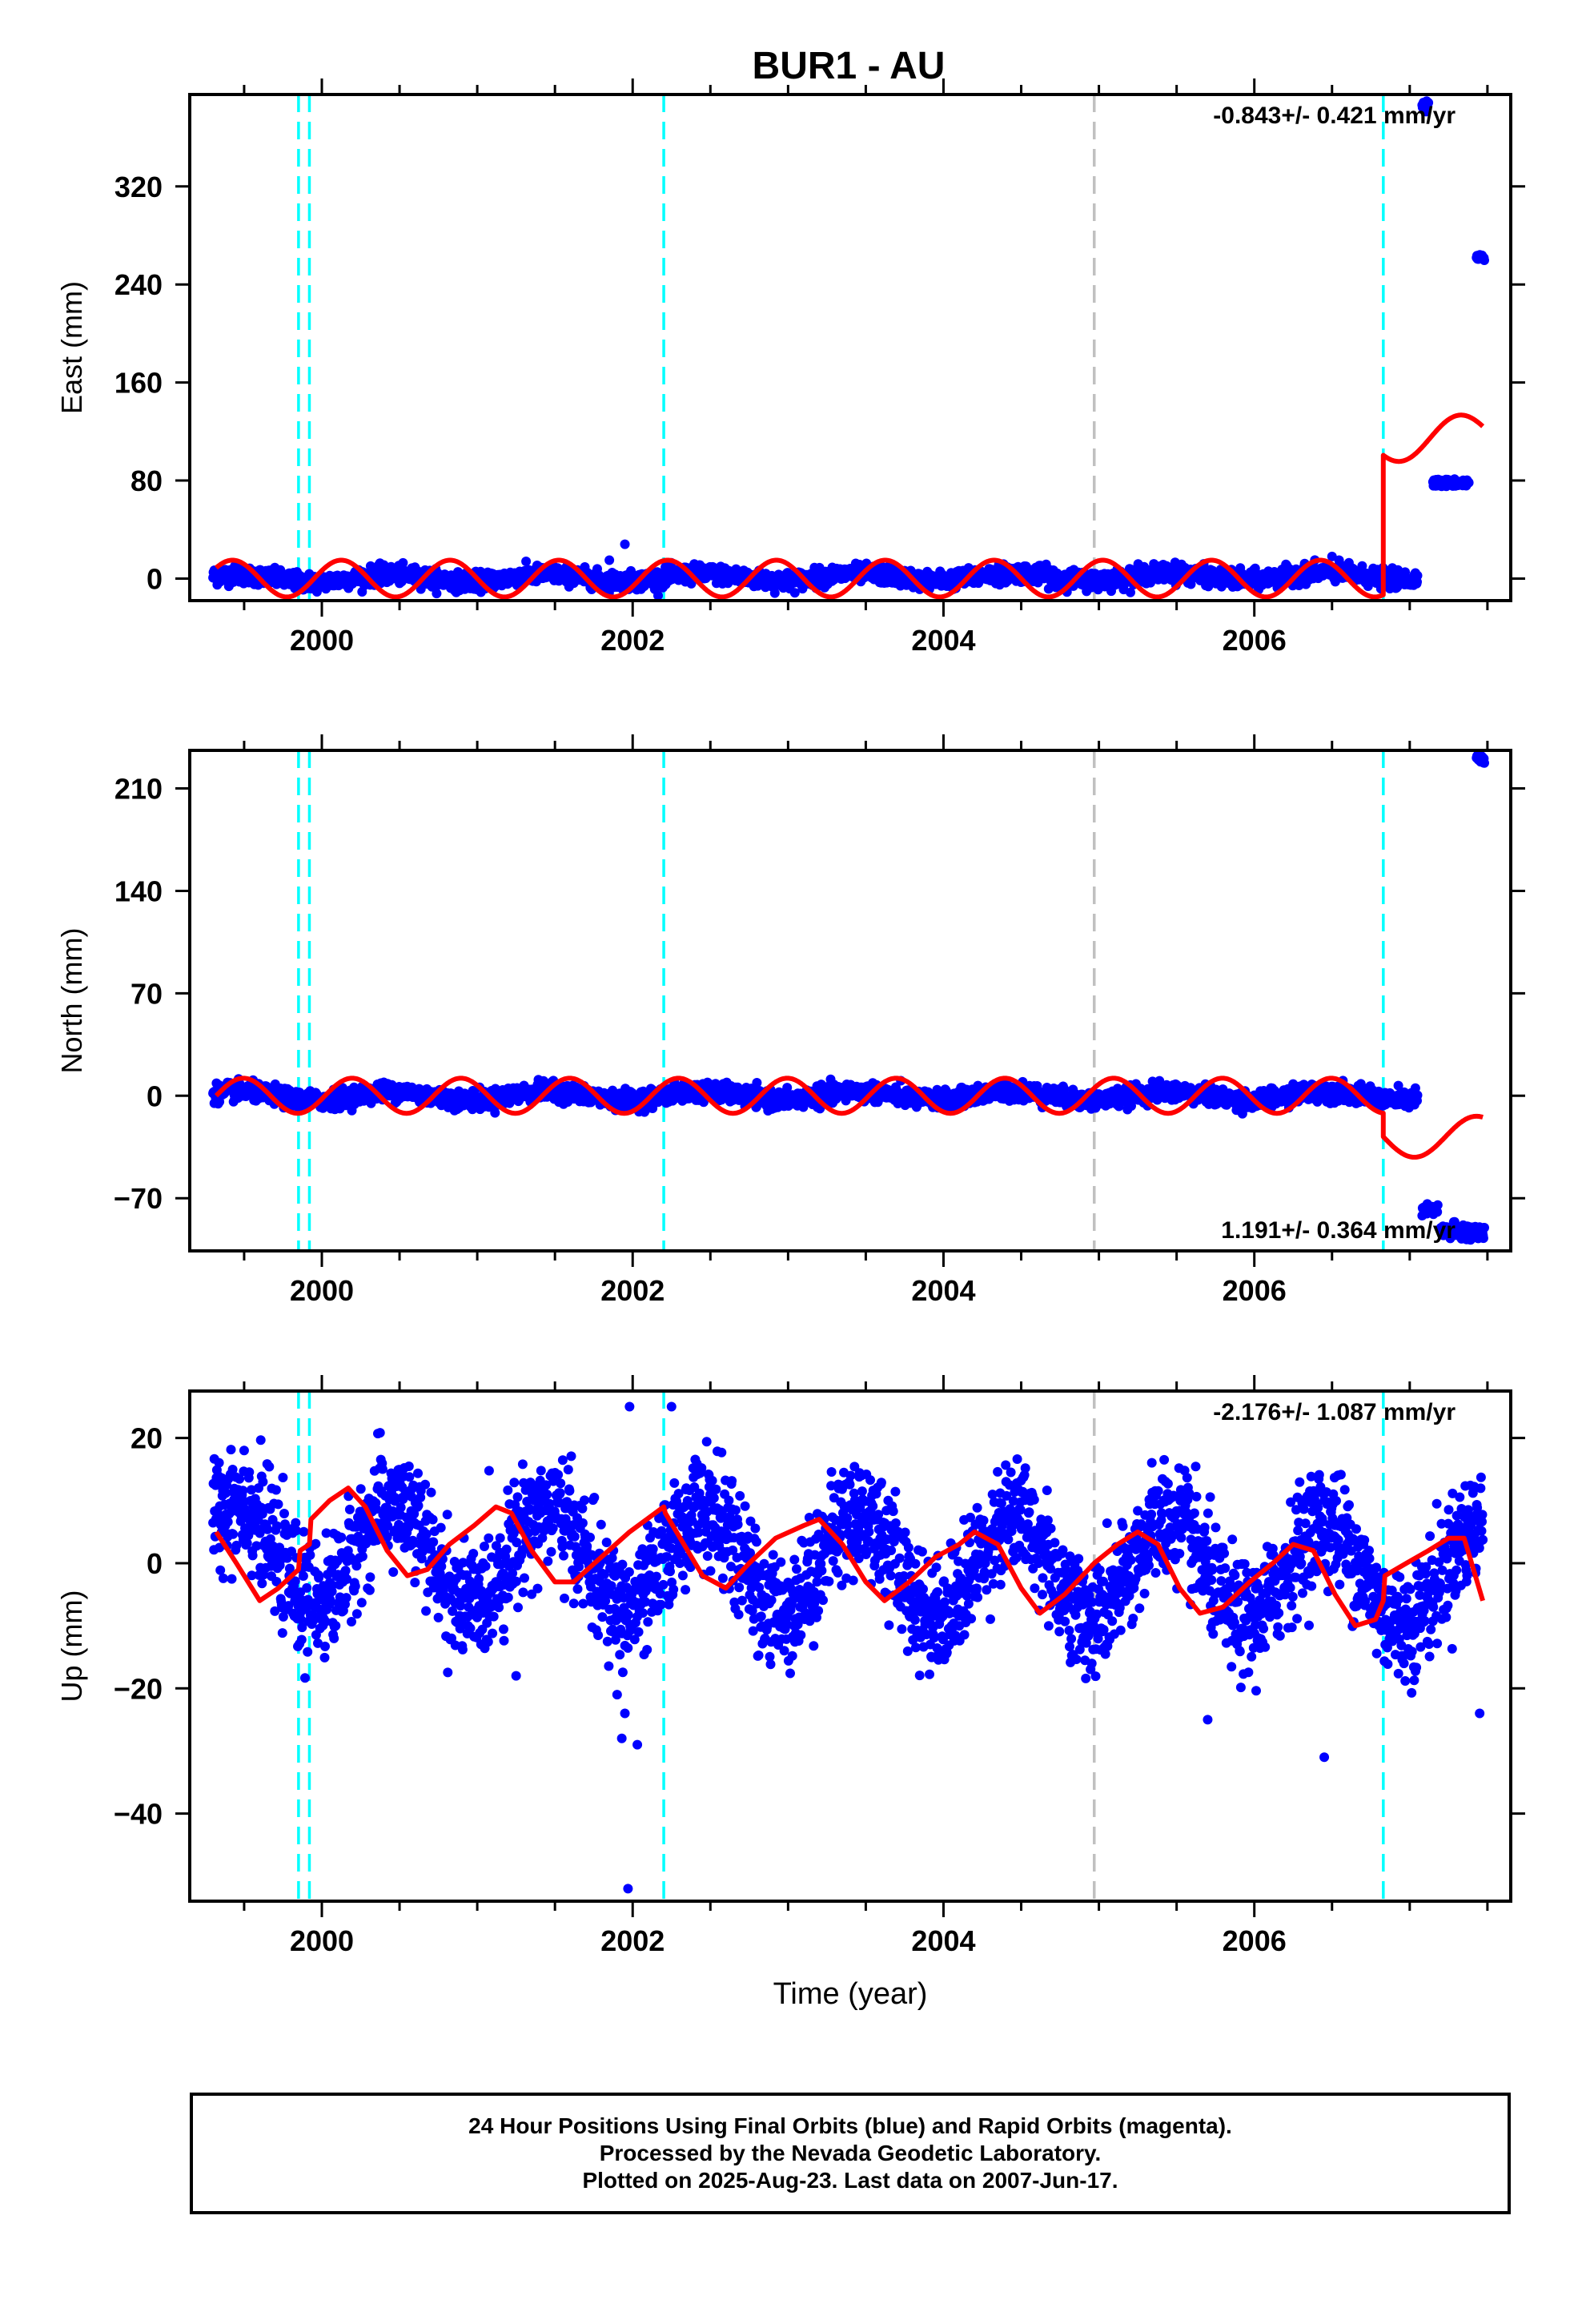  What do you see at coordinates (138, 187) in the screenshot?
I see `y-tick-label: 320` at bounding box center [138, 187].